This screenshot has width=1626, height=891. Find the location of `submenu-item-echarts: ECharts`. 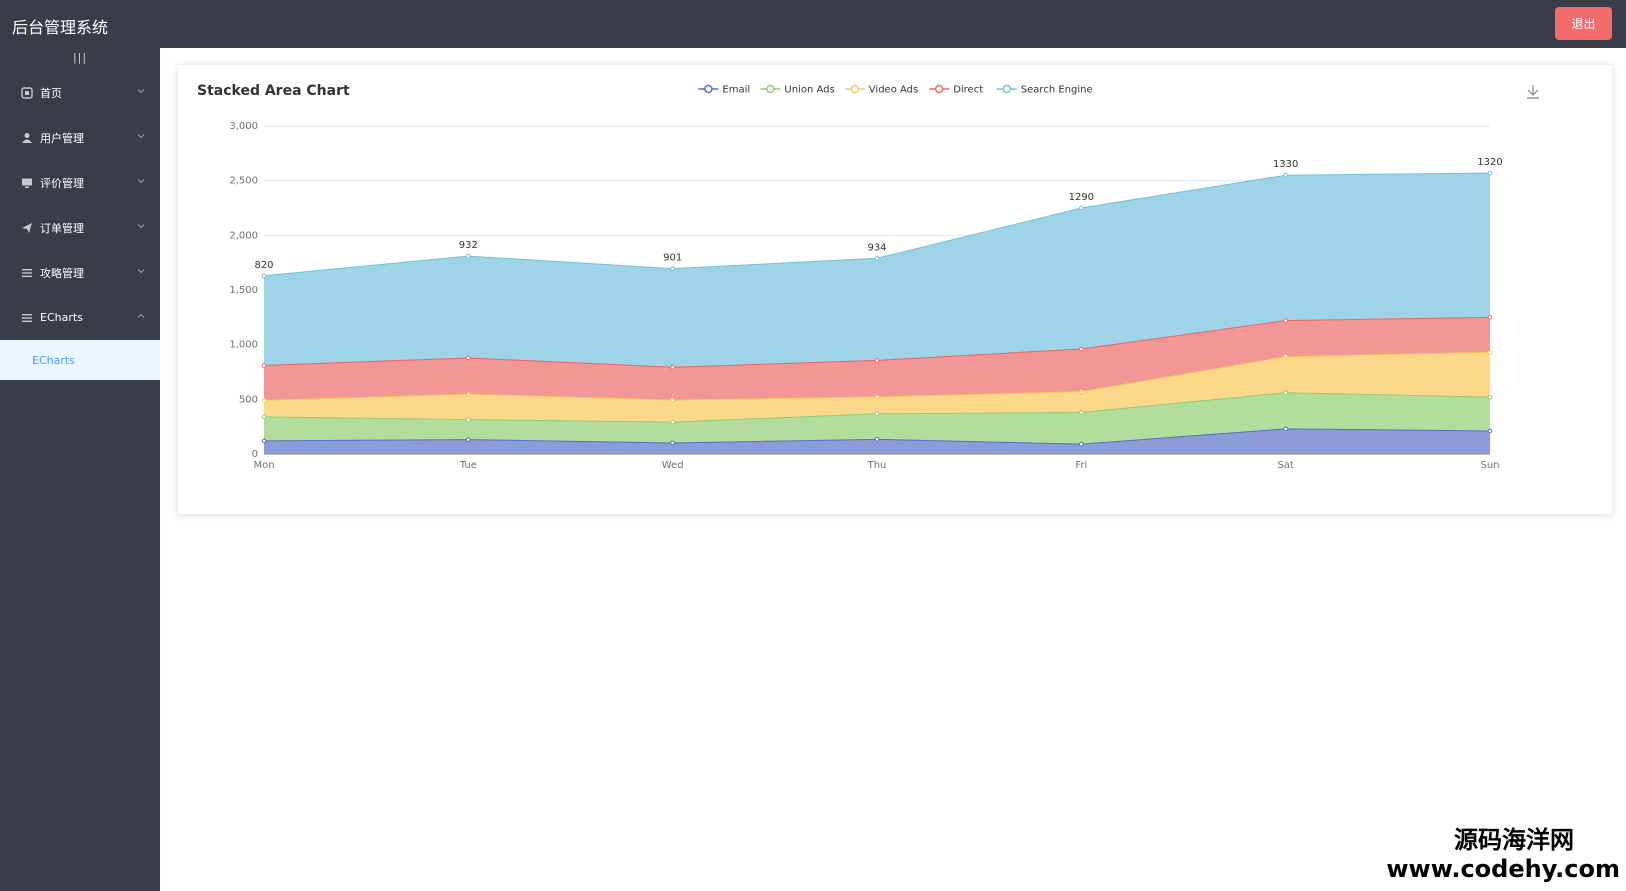

submenu-item-echarts: ECharts is located at coordinates (80, 360).